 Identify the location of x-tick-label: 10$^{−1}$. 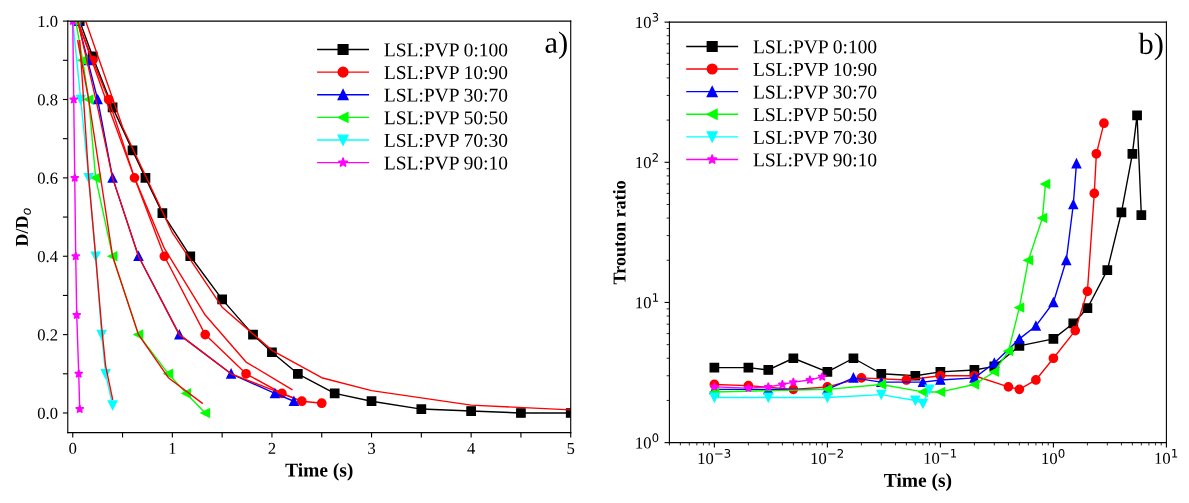
(940, 456).